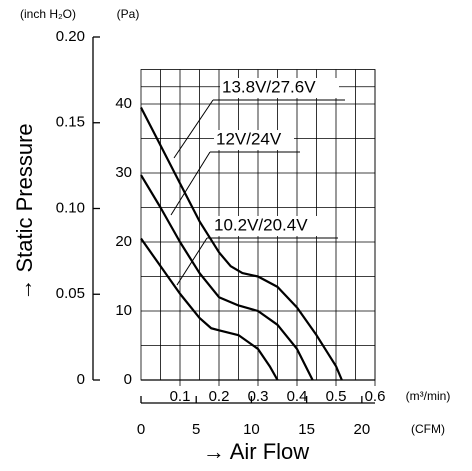 Image resolution: width=472 pixels, height=471 pixels. Describe the element at coordinates (70, 293) in the screenshot. I see `y2-tick-label: 0.05` at that location.